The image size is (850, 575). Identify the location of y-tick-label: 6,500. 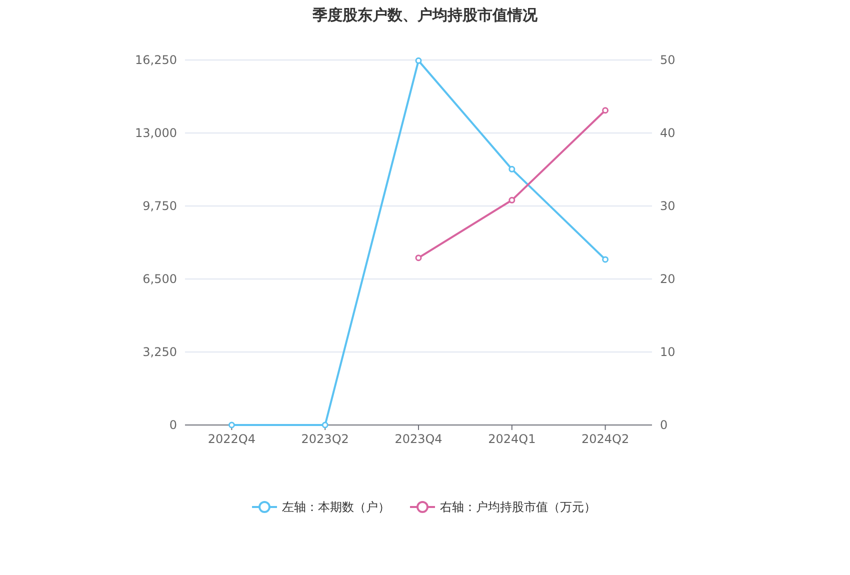
(159, 279).